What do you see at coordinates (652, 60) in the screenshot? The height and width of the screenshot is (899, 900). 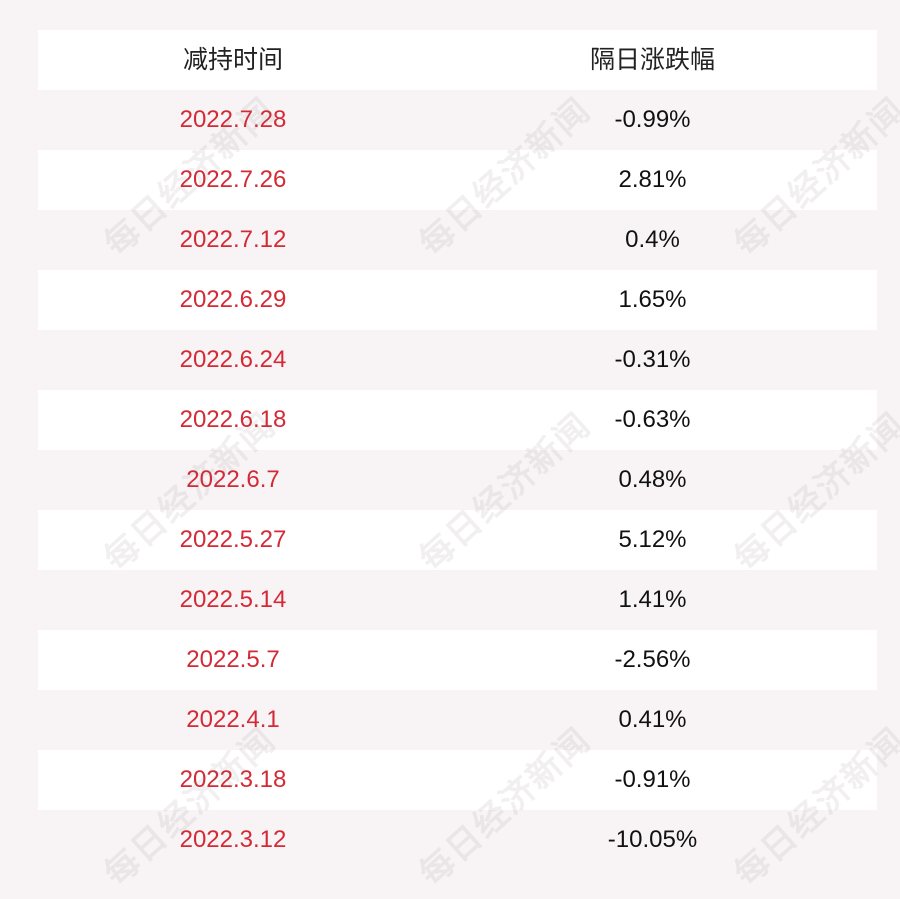 I see `header-next-day-change: 隔日涨跌幅` at bounding box center [652, 60].